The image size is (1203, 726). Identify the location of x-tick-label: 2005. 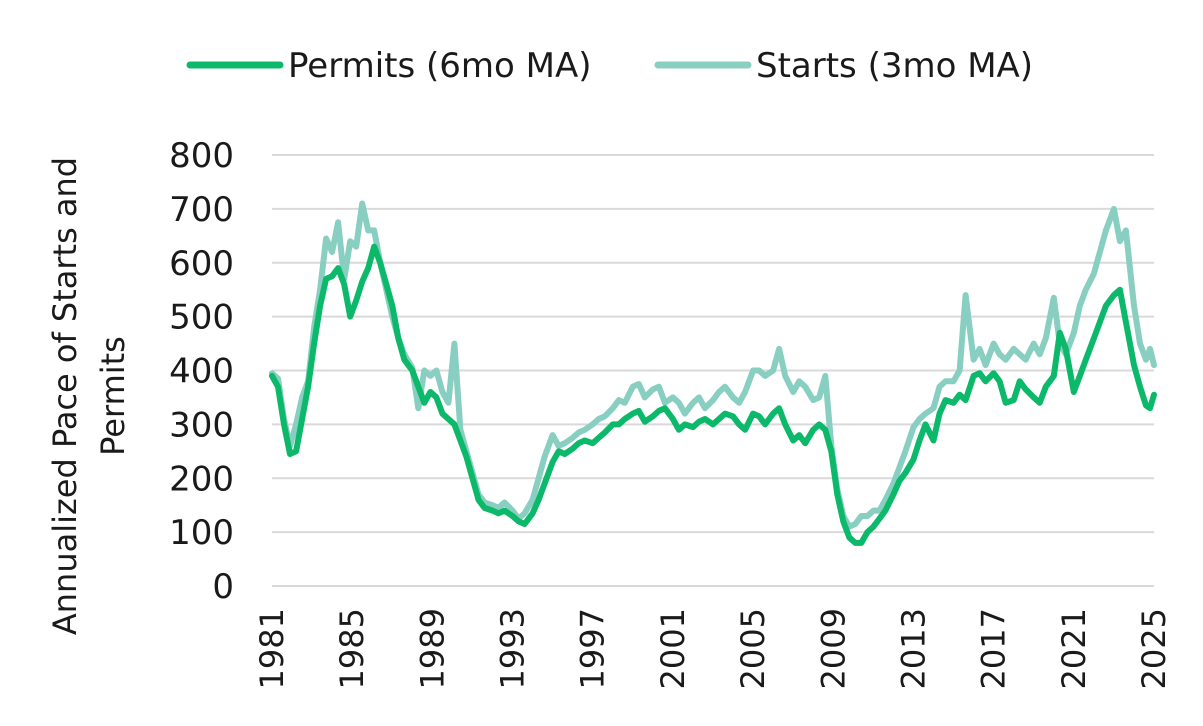
(753, 648).